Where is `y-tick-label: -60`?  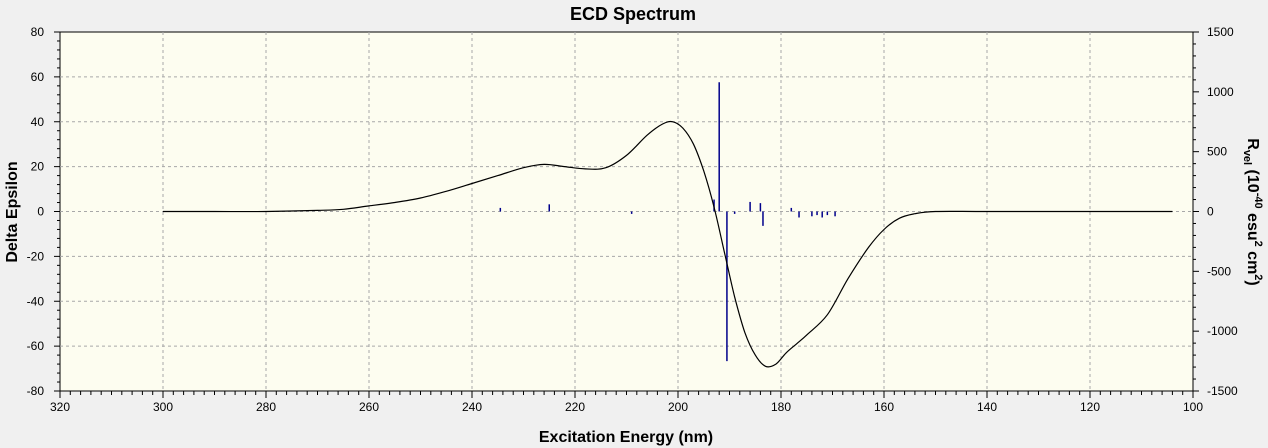 y-tick-label: -60 is located at coordinates (36, 346).